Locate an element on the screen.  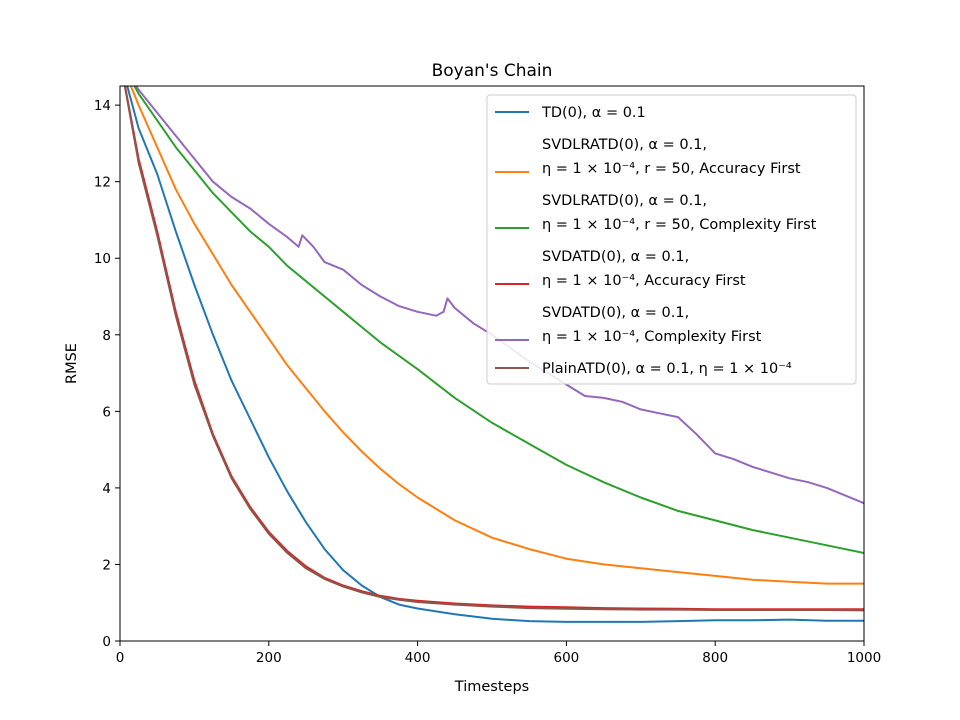
legend-label-5: η = 1 × 10⁻⁴, Complexity First is located at coordinates (652, 337).